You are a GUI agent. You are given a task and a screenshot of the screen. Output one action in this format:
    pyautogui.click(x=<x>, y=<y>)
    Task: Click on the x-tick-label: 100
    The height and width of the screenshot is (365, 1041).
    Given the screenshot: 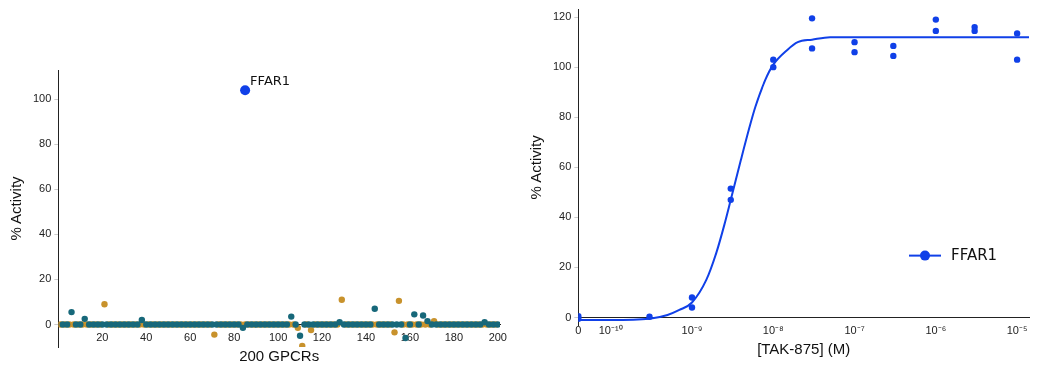 What is the action you would take?
    pyautogui.click(x=278, y=337)
    